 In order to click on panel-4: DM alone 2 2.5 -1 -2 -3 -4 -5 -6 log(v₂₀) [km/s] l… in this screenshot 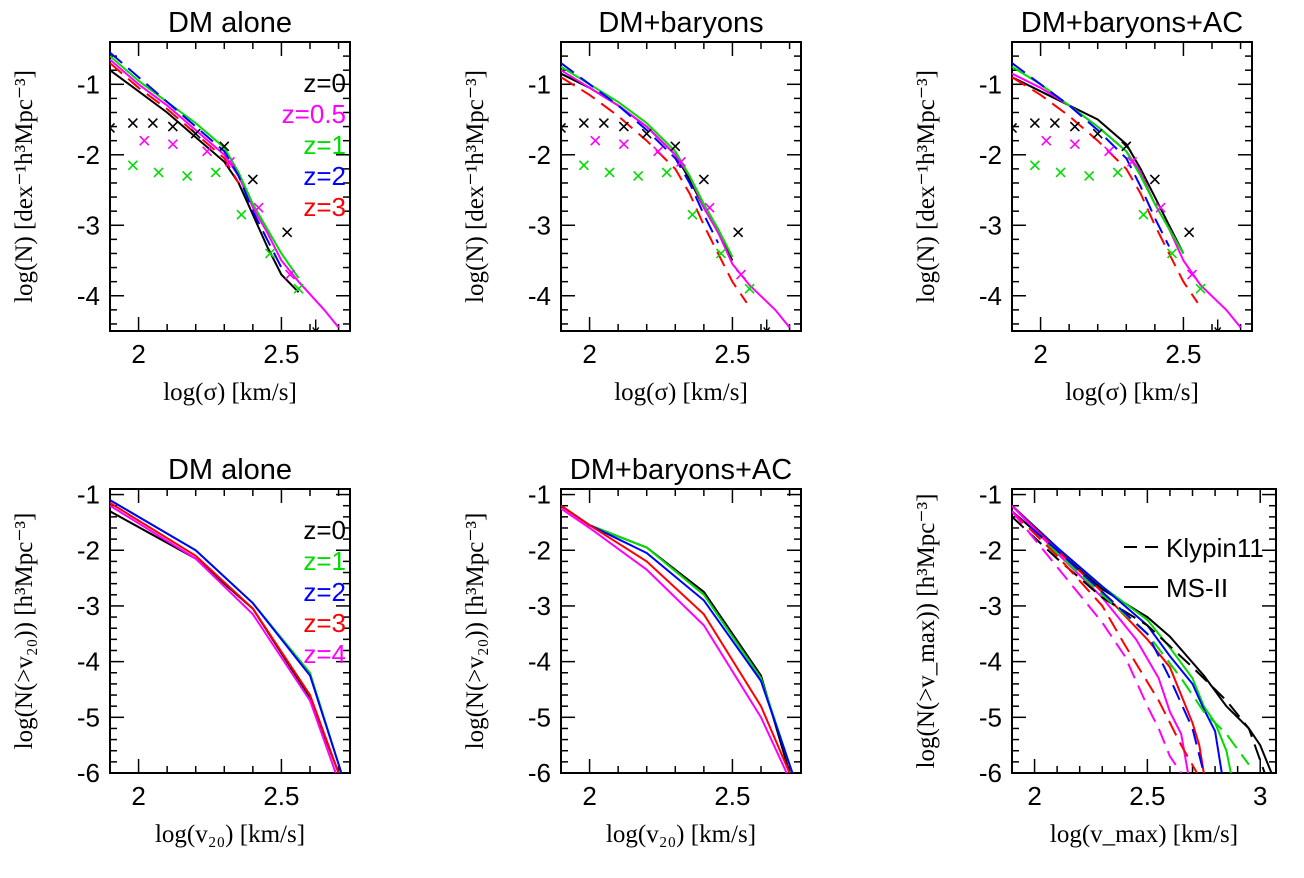, I will do `click(181, 651)`.